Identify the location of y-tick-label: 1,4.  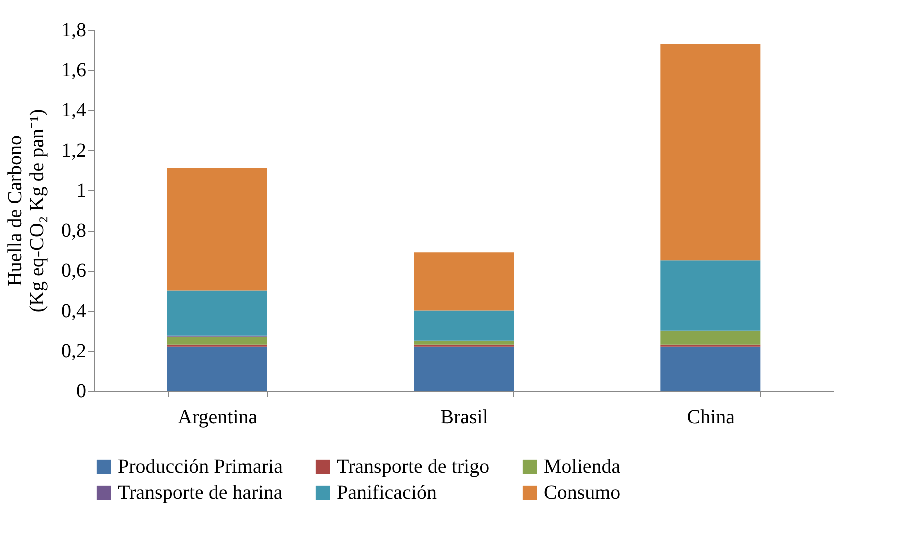
(74, 111).